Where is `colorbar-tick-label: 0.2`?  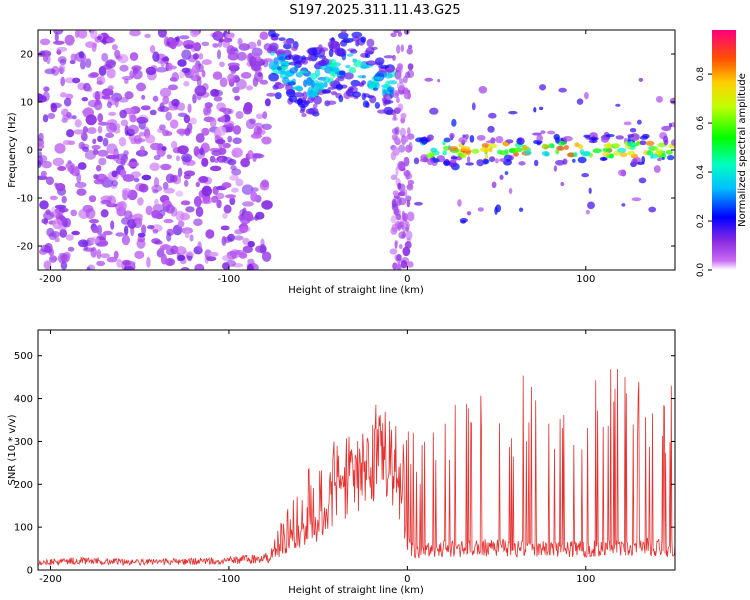 colorbar-tick-label: 0.2 is located at coordinates (701, 221).